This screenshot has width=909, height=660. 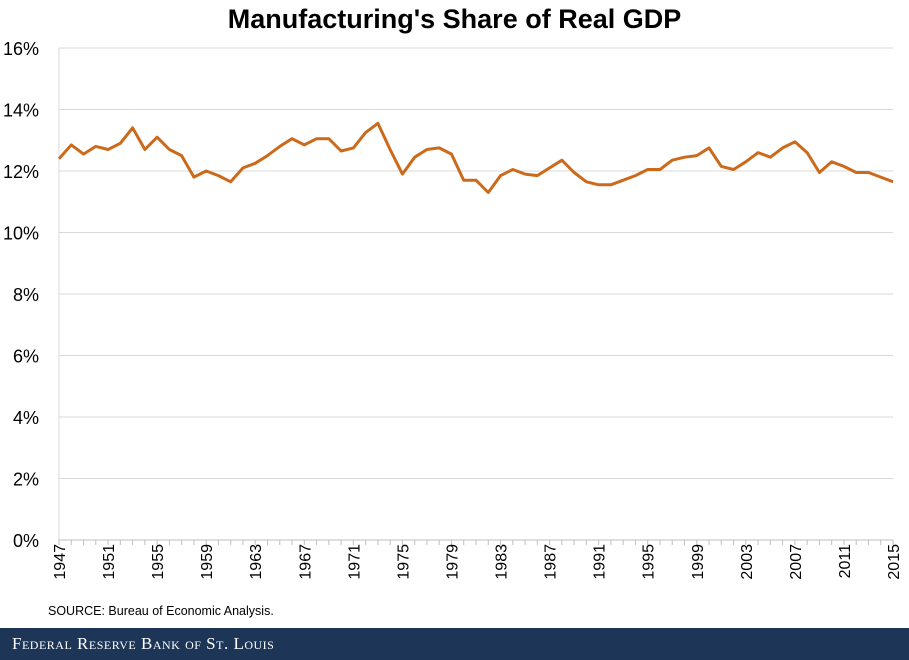 What do you see at coordinates (143, 643) in the screenshot?
I see `footer-logo-text: Federal Reserve Bank of St. Louis` at bounding box center [143, 643].